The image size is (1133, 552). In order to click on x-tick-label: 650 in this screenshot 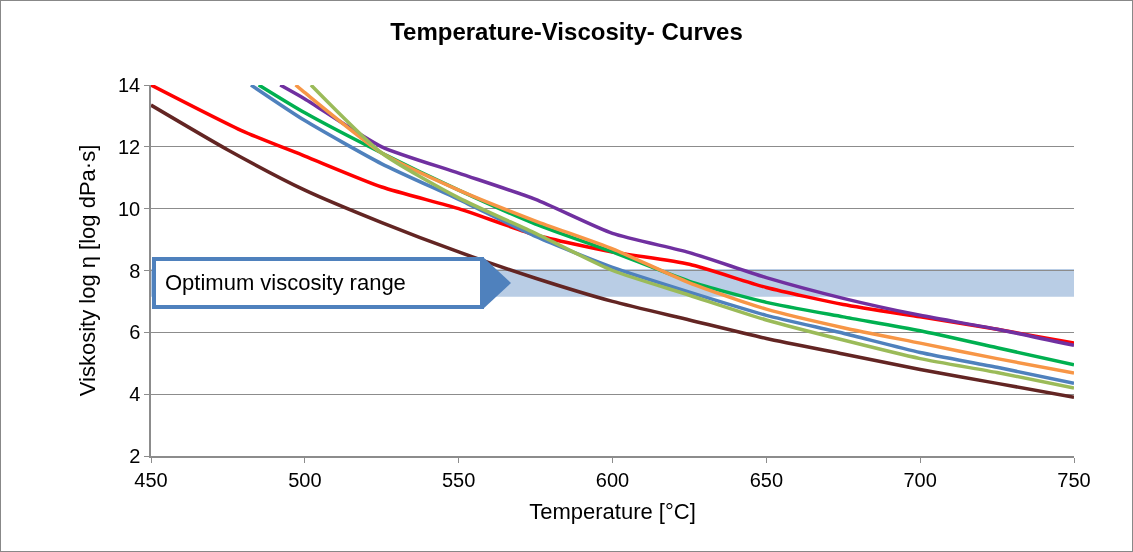, I will do `click(766, 479)`.